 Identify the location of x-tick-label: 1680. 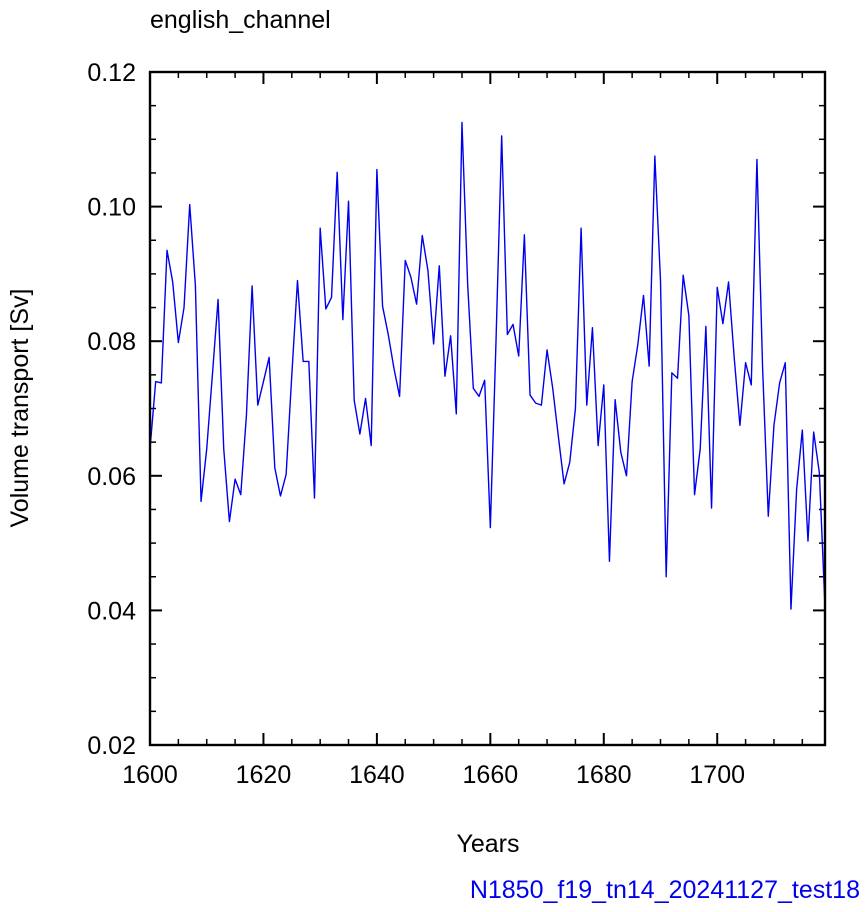
(604, 775).